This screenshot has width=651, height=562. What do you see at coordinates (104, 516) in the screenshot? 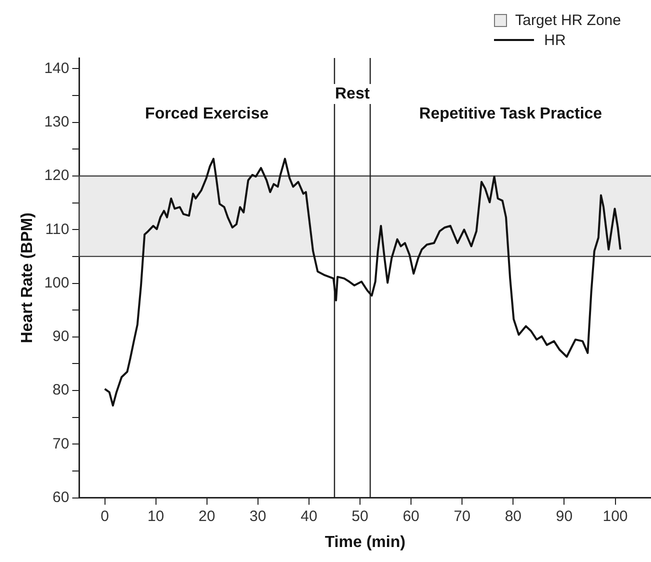
I see `x-tick-label: 0` at bounding box center [104, 516].